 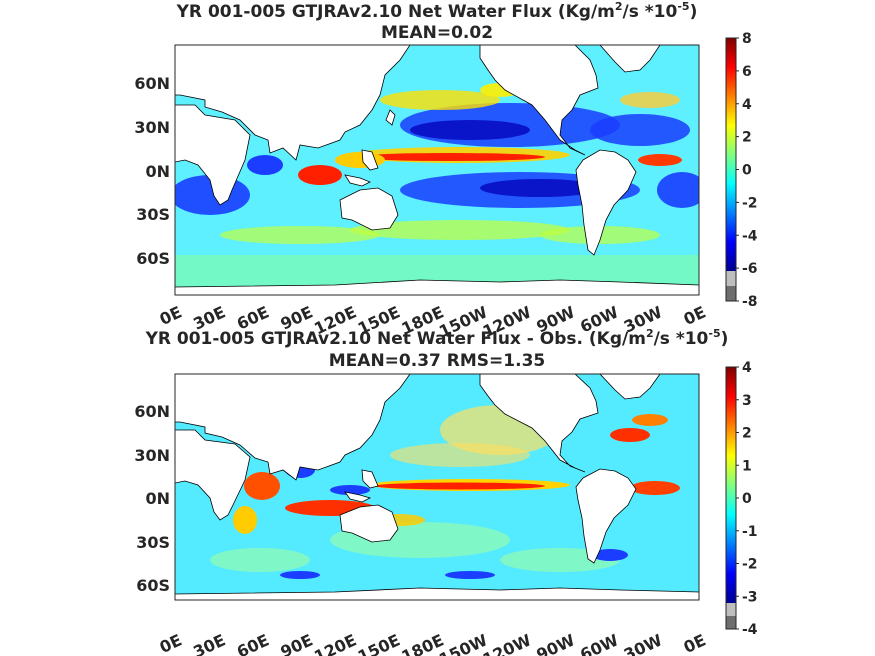 I want to click on panel-2-lat-ticks: 60N 30N 0N 30S 60S, so click(x=152, y=498).